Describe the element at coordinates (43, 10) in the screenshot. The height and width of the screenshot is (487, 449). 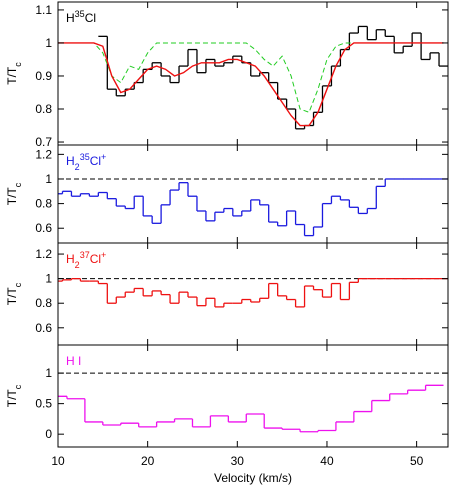
I see `y-tick-label: 1.1` at that location.